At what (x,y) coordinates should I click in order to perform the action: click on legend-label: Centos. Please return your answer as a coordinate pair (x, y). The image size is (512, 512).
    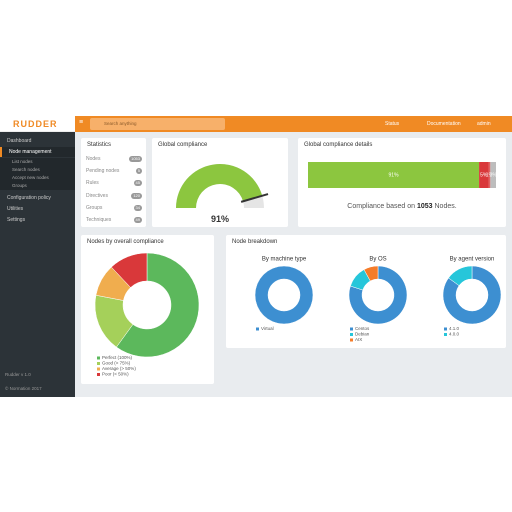
    Looking at the image, I should click on (362, 328).